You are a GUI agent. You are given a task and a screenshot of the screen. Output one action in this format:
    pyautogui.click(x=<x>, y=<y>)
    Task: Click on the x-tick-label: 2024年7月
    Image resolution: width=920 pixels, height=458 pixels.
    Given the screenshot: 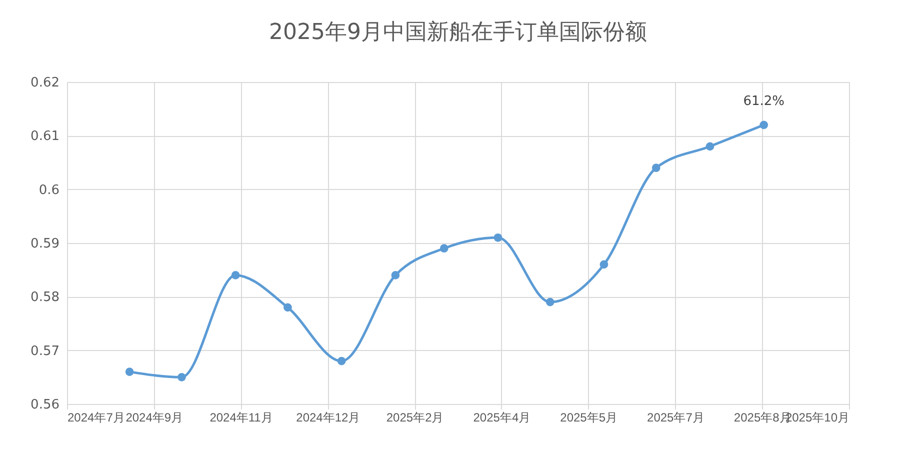 What is the action you would take?
    pyautogui.click(x=96, y=417)
    